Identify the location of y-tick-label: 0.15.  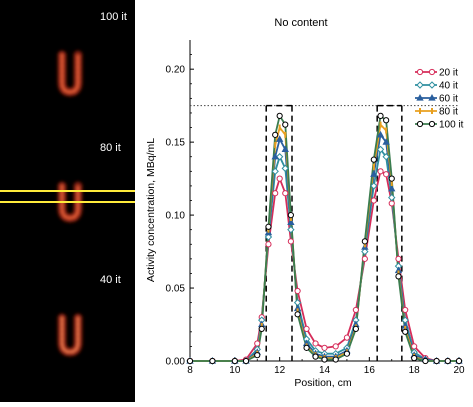
(176, 143).